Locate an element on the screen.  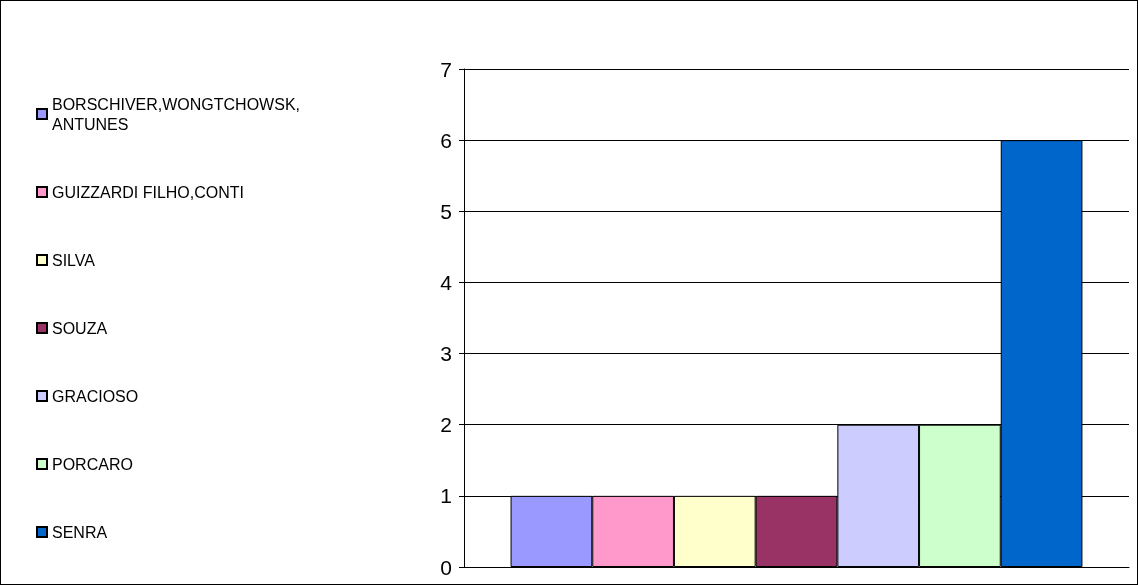
y-tick-label: 1 is located at coordinates (446, 496).